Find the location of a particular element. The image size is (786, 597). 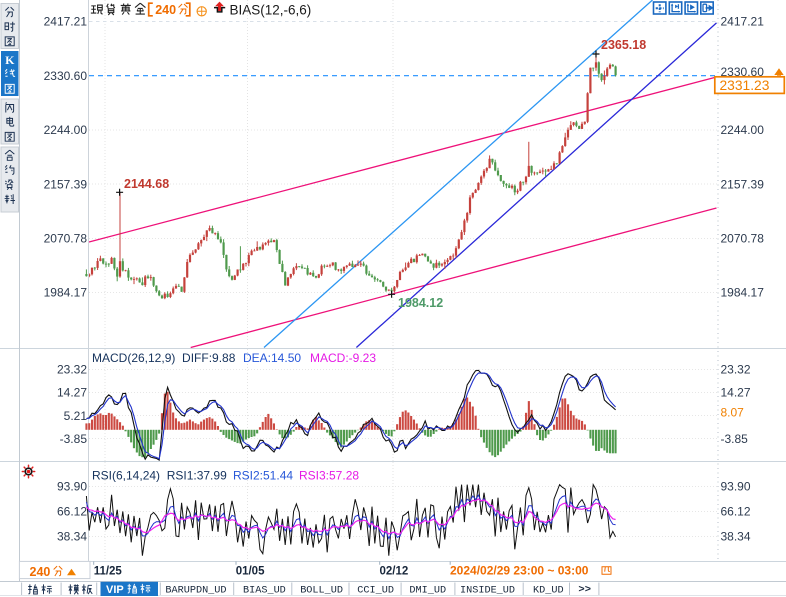

svg-text: BIAS_UD is located at coordinates (264, 591).